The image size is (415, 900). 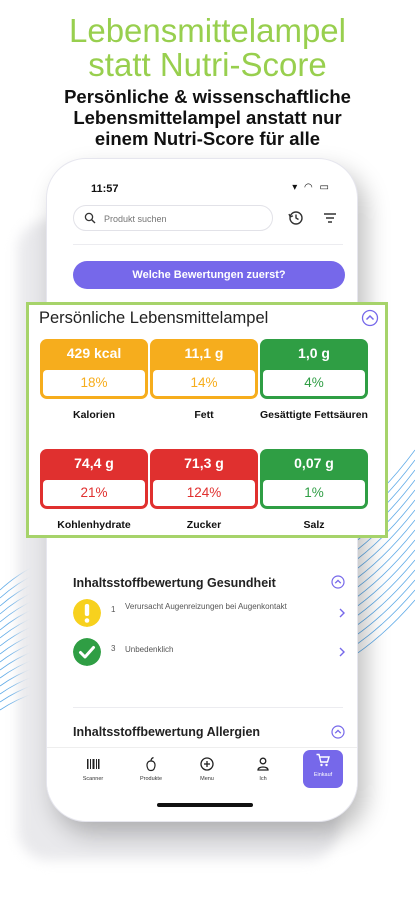 I want to click on search-bar, so click(x=173, y=218).